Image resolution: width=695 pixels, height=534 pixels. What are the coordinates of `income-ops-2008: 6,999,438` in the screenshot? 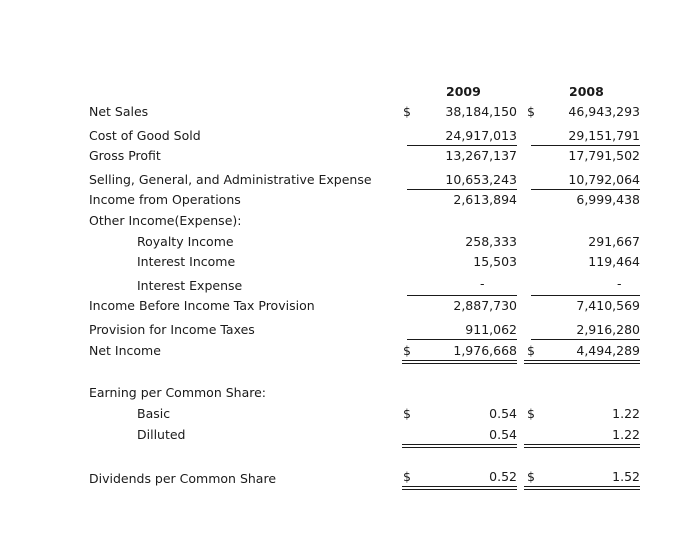 It's located at (608, 199).